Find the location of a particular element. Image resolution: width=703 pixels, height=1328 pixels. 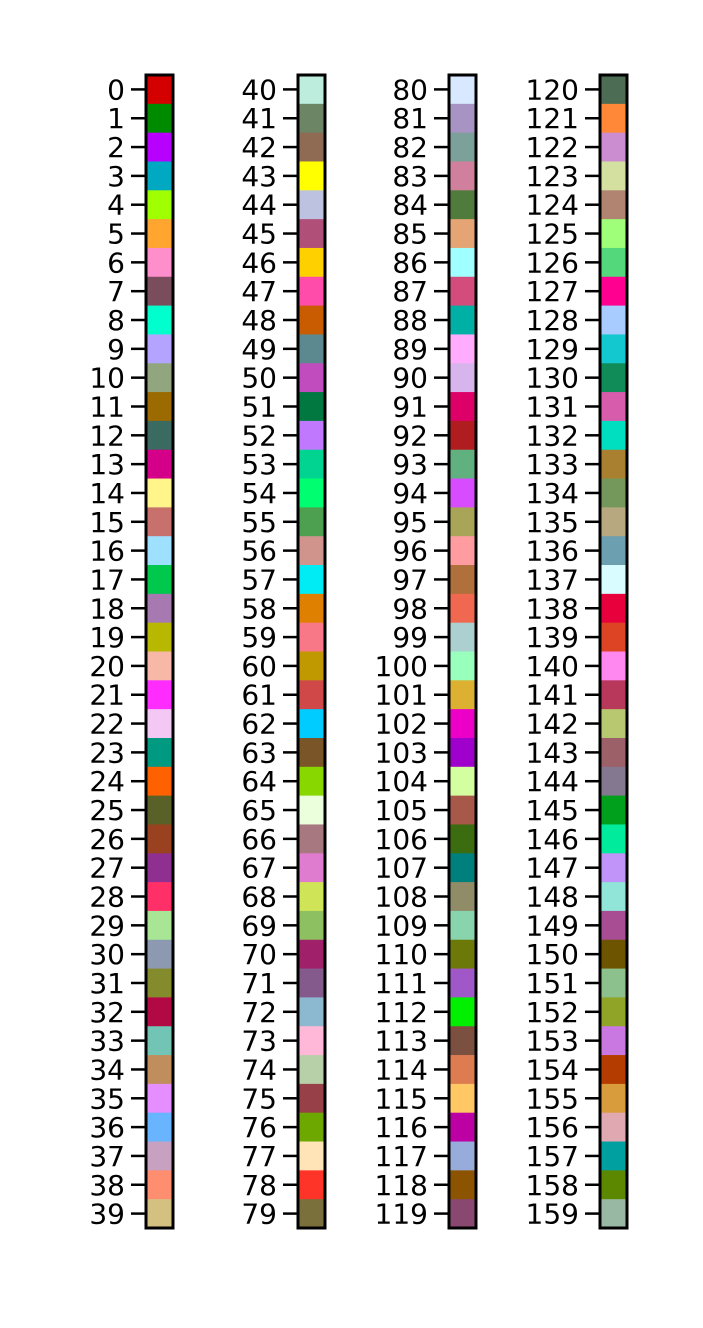

tick-label: 41 is located at coordinates (259, 118).